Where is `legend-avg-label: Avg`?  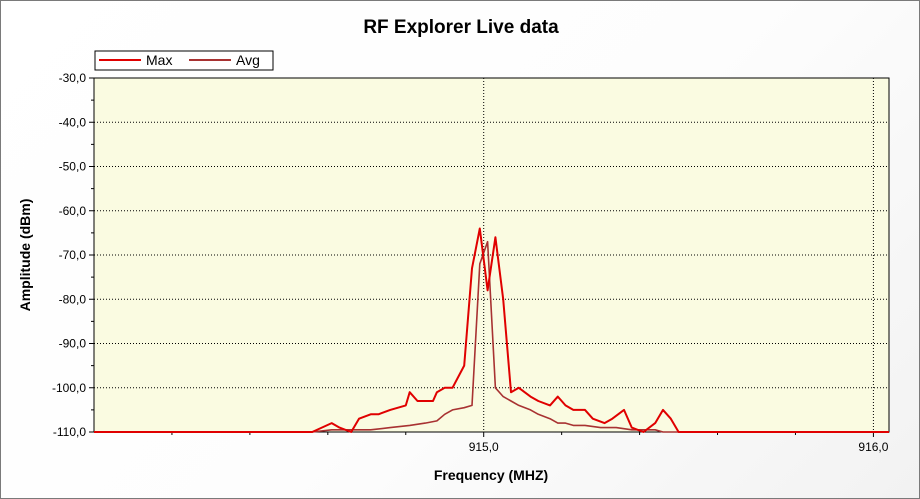 legend-avg-label: Avg is located at coordinates (248, 60).